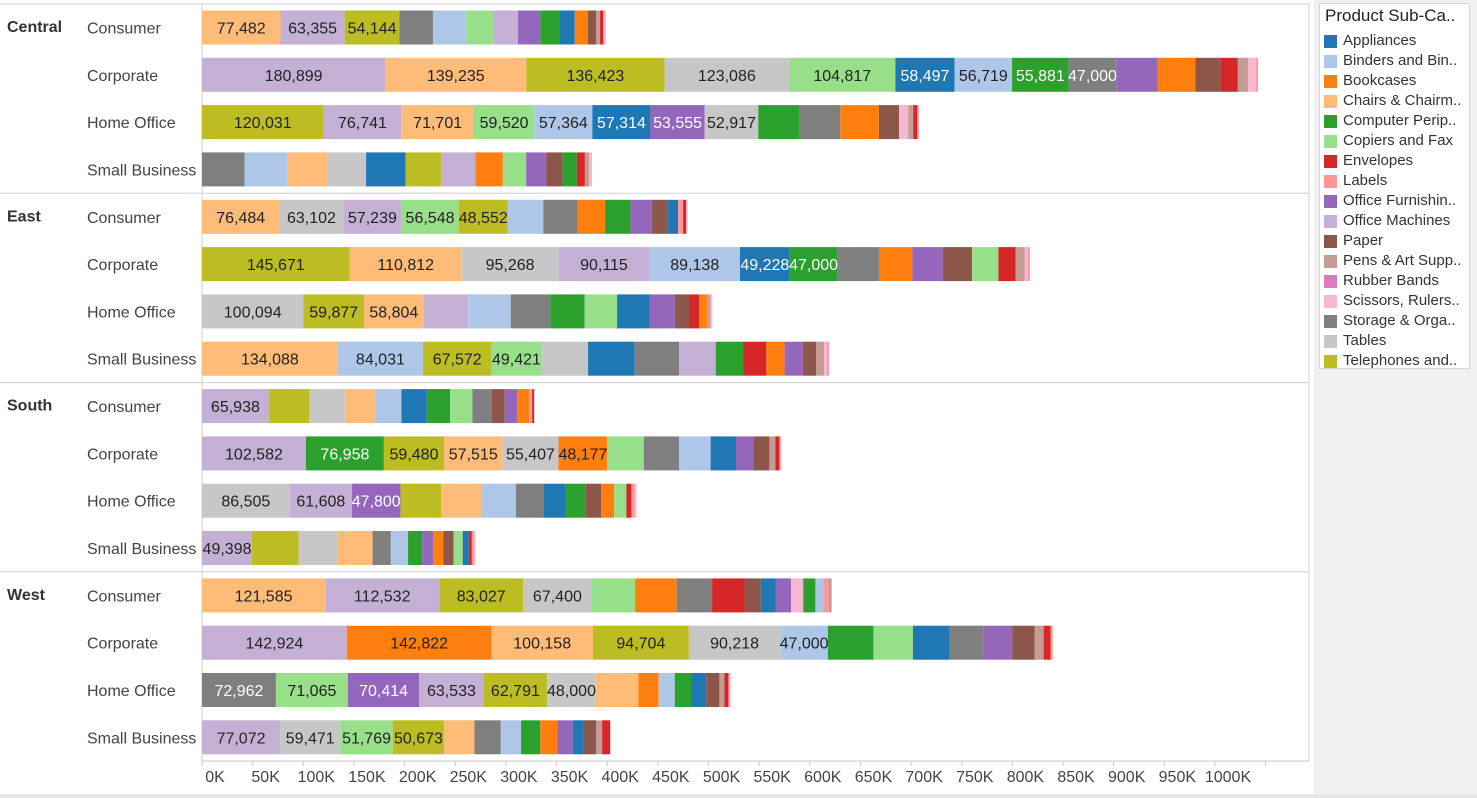 The width and height of the screenshot is (1477, 798). What do you see at coordinates (240, 218) in the screenshot?
I see `data-label: 76,484` at bounding box center [240, 218].